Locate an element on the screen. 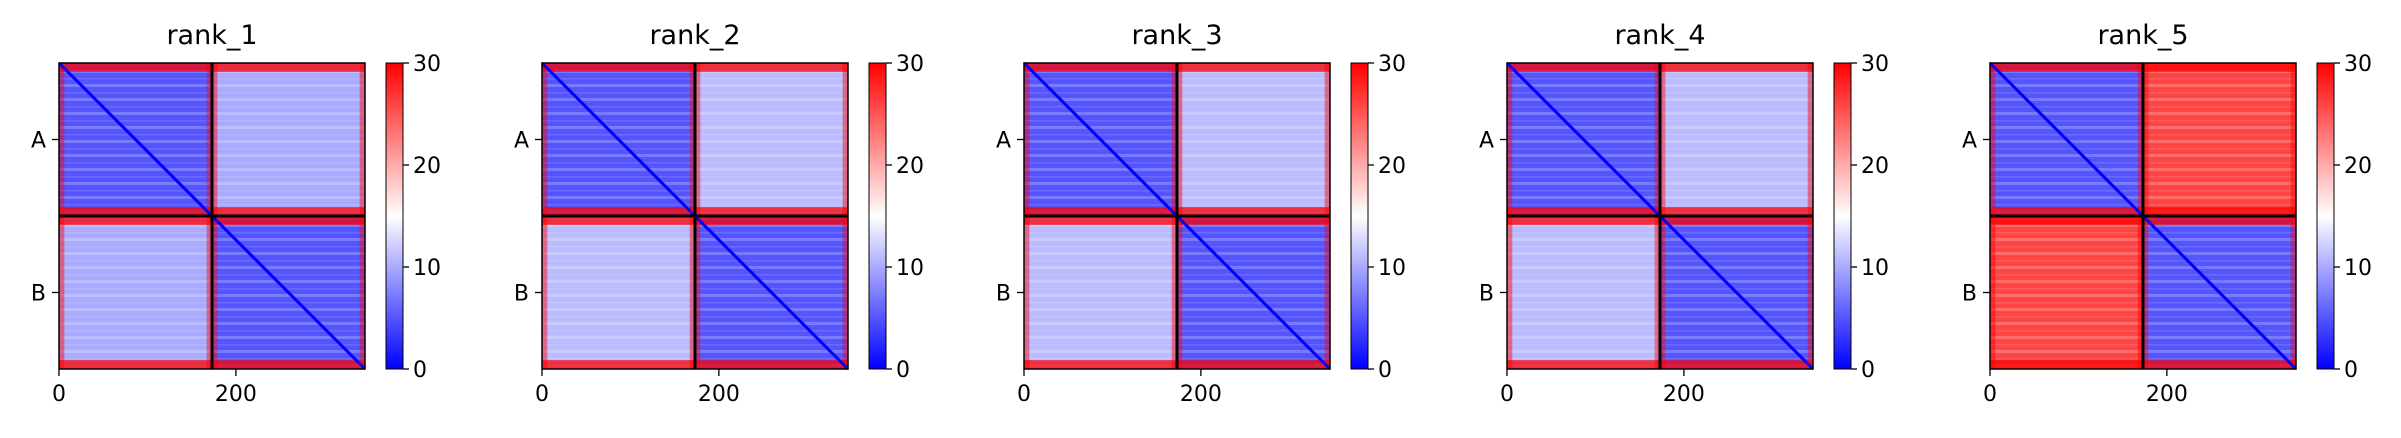 Image resolution: width=2401 pixels, height=438 pixels. panel-title: rank_3 is located at coordinates (1176, 35).